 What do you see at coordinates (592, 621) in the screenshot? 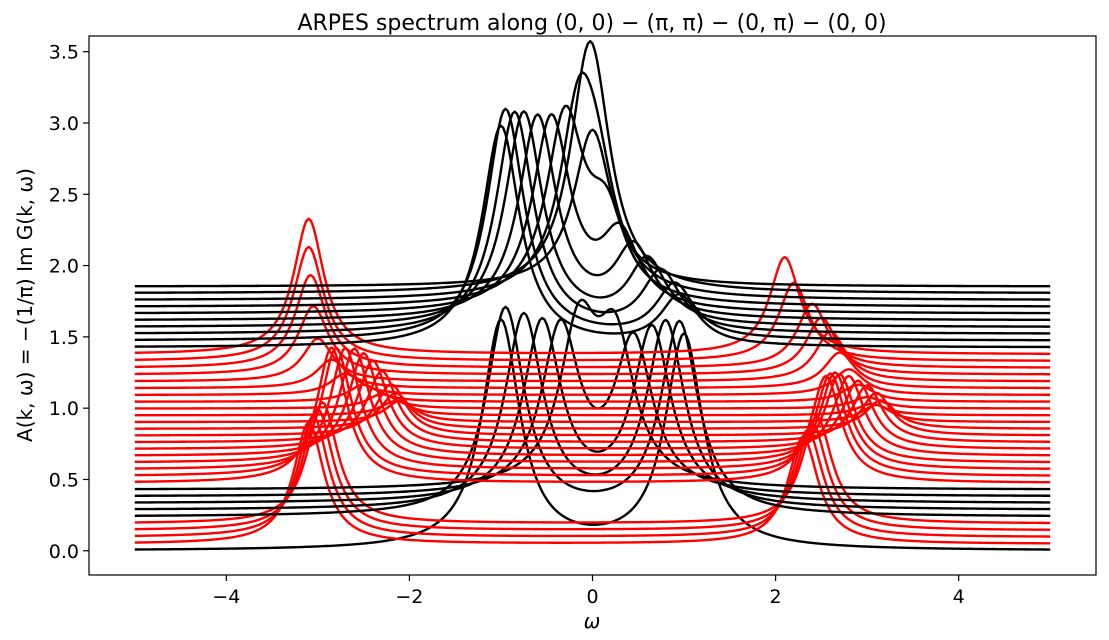
I see `x-axis-label: ω` at bounding box center [592, 621].